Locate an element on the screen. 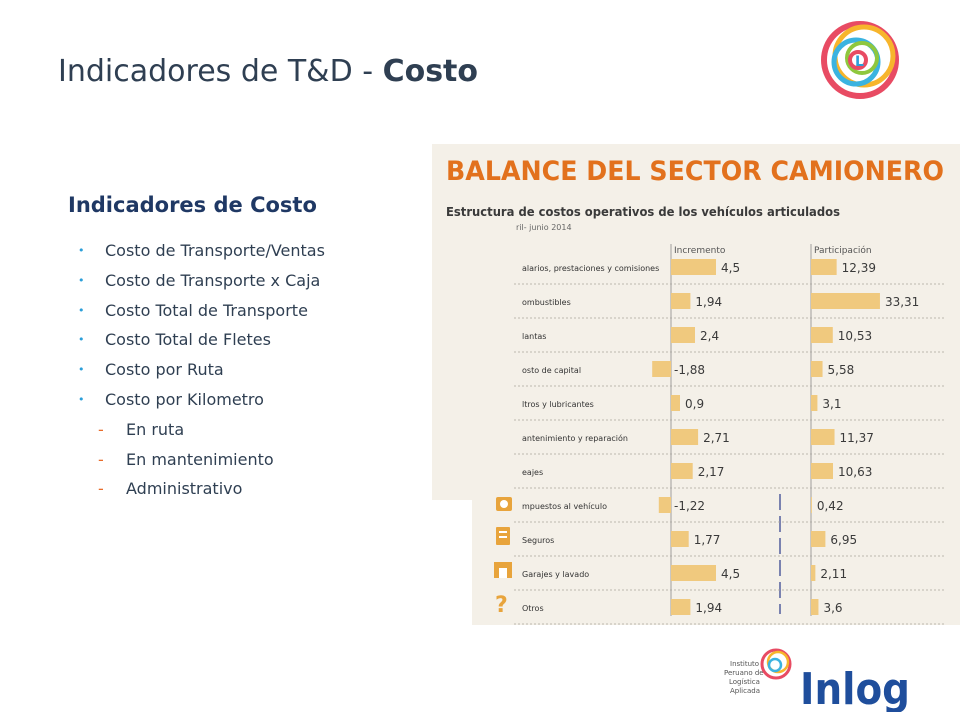 Image resolution: width=960 pixels, height=720 pixels. category-label: eajes is located at coordinates (532, 472).